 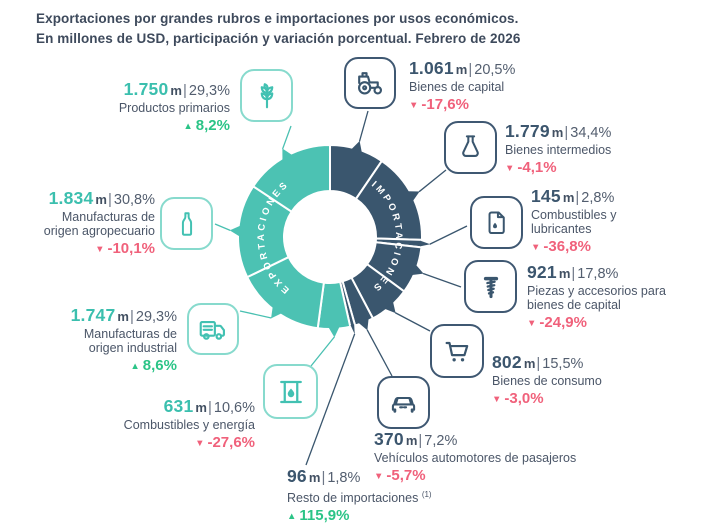 I want to click on screw-icon, so click(x=490, y=287).